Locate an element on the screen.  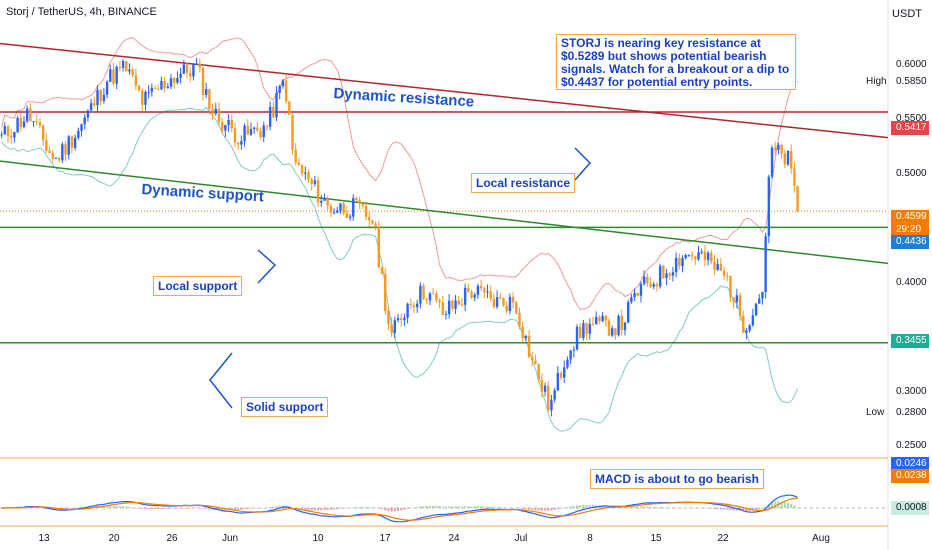
local-resistance-arrow is located at coordinates (583, 164).